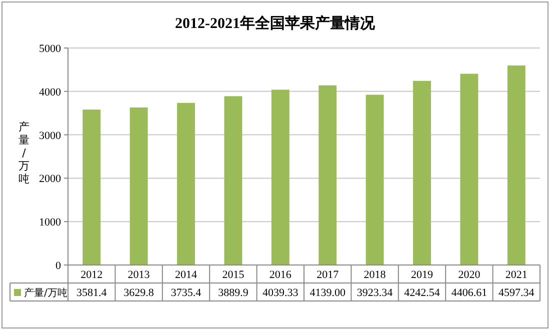  What do you see at coordinates (516, 275) in the screenshot?
I see `x-tick-label: 2021` at bounding box center [516, 275].